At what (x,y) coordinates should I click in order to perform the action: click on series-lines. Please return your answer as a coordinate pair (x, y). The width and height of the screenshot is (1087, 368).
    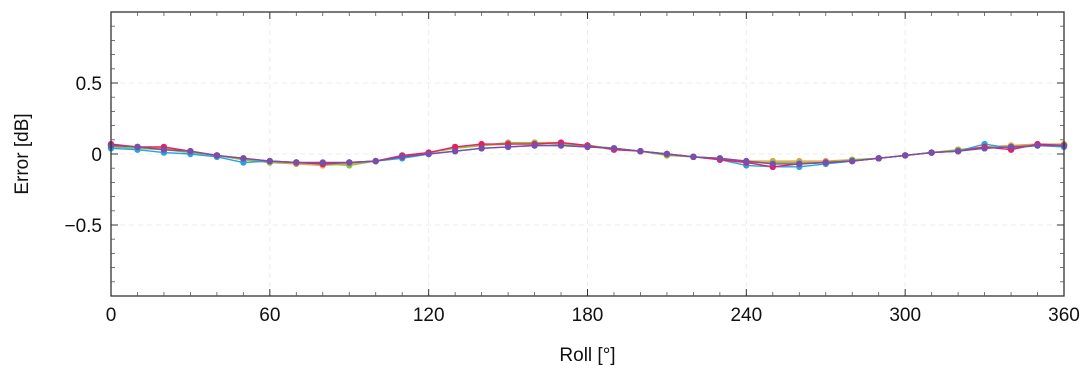
    Looking at the image, I should click on (587, 154).